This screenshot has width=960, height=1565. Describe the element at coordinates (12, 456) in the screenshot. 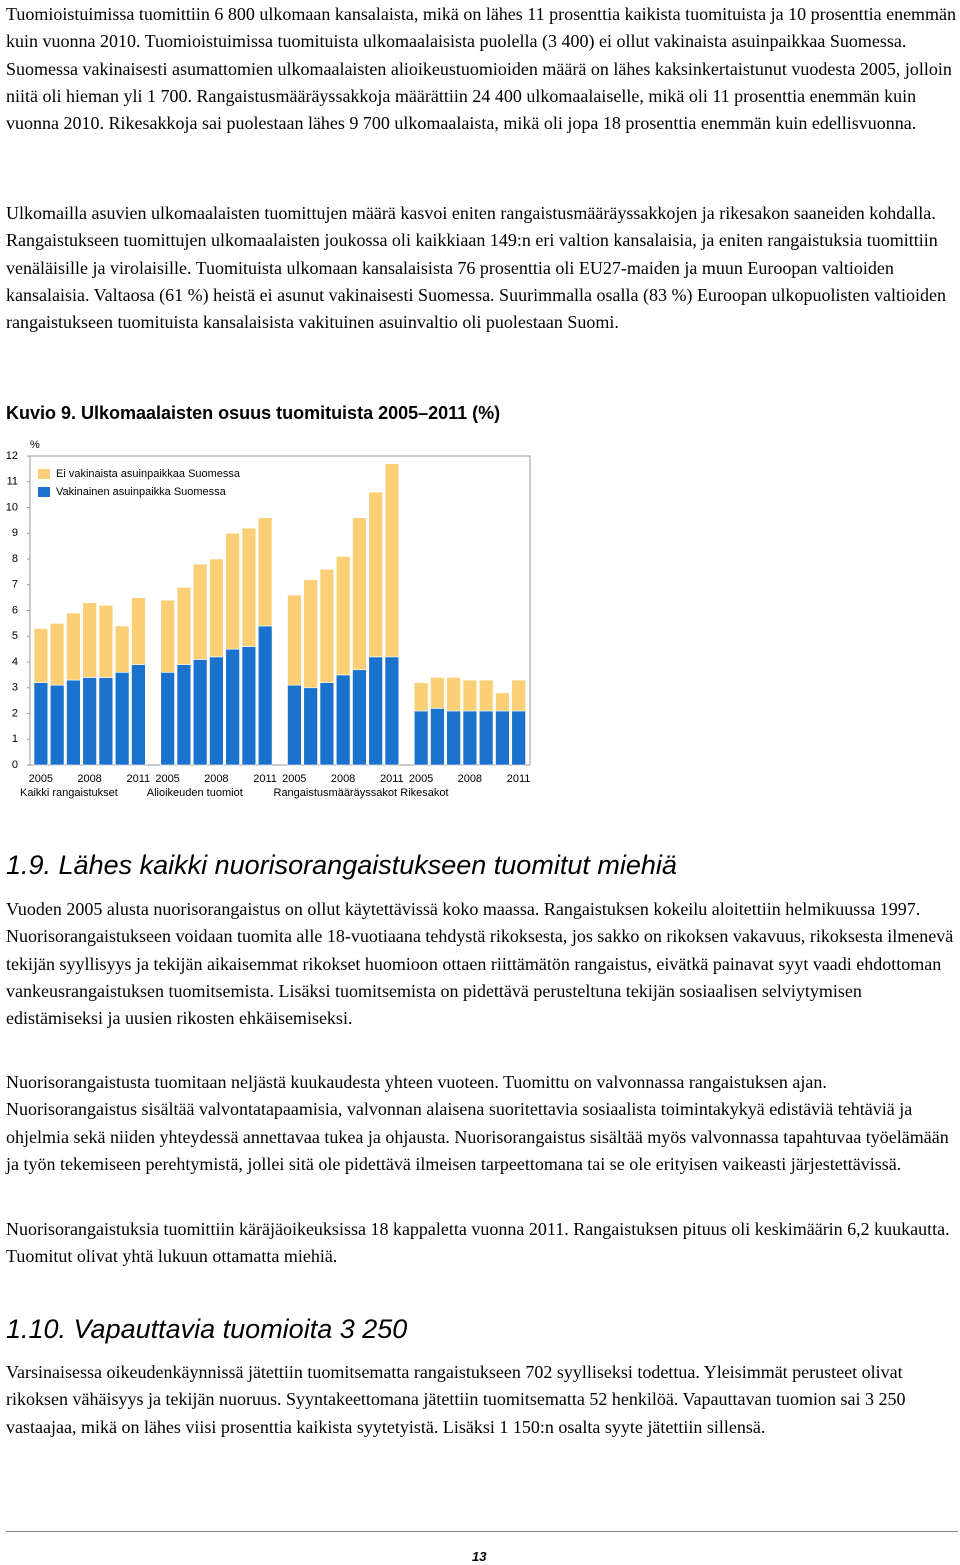

I see `y-tick-label: 12` at that location.